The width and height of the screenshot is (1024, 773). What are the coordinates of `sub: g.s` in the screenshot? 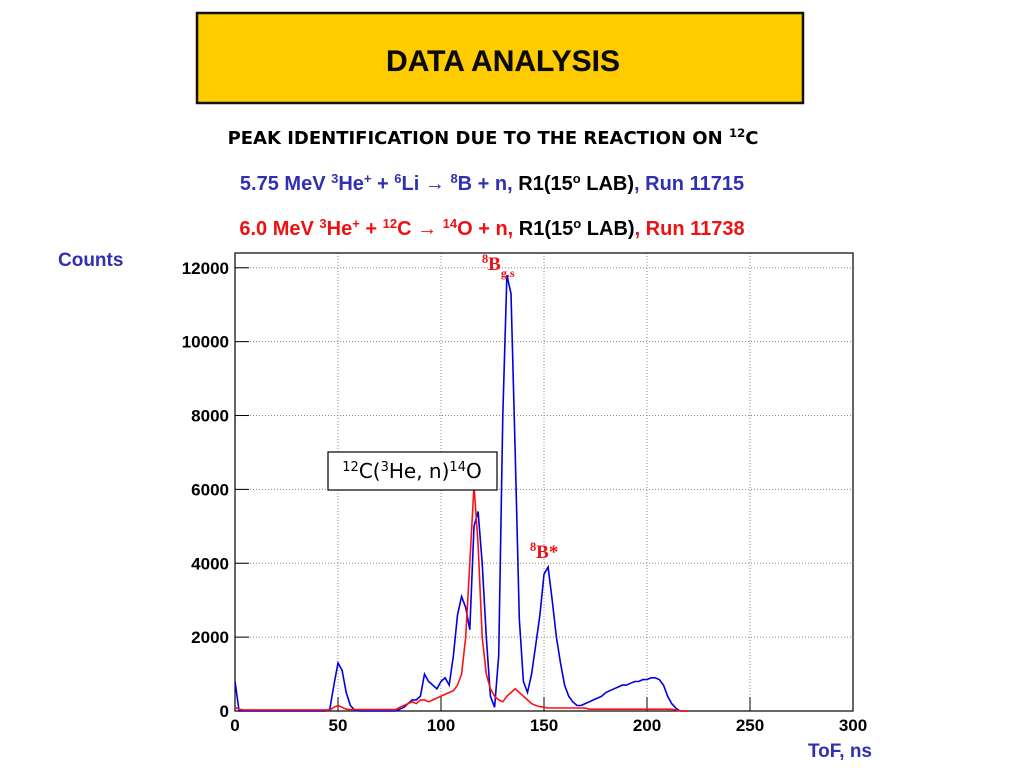 It's located at (508, 273).